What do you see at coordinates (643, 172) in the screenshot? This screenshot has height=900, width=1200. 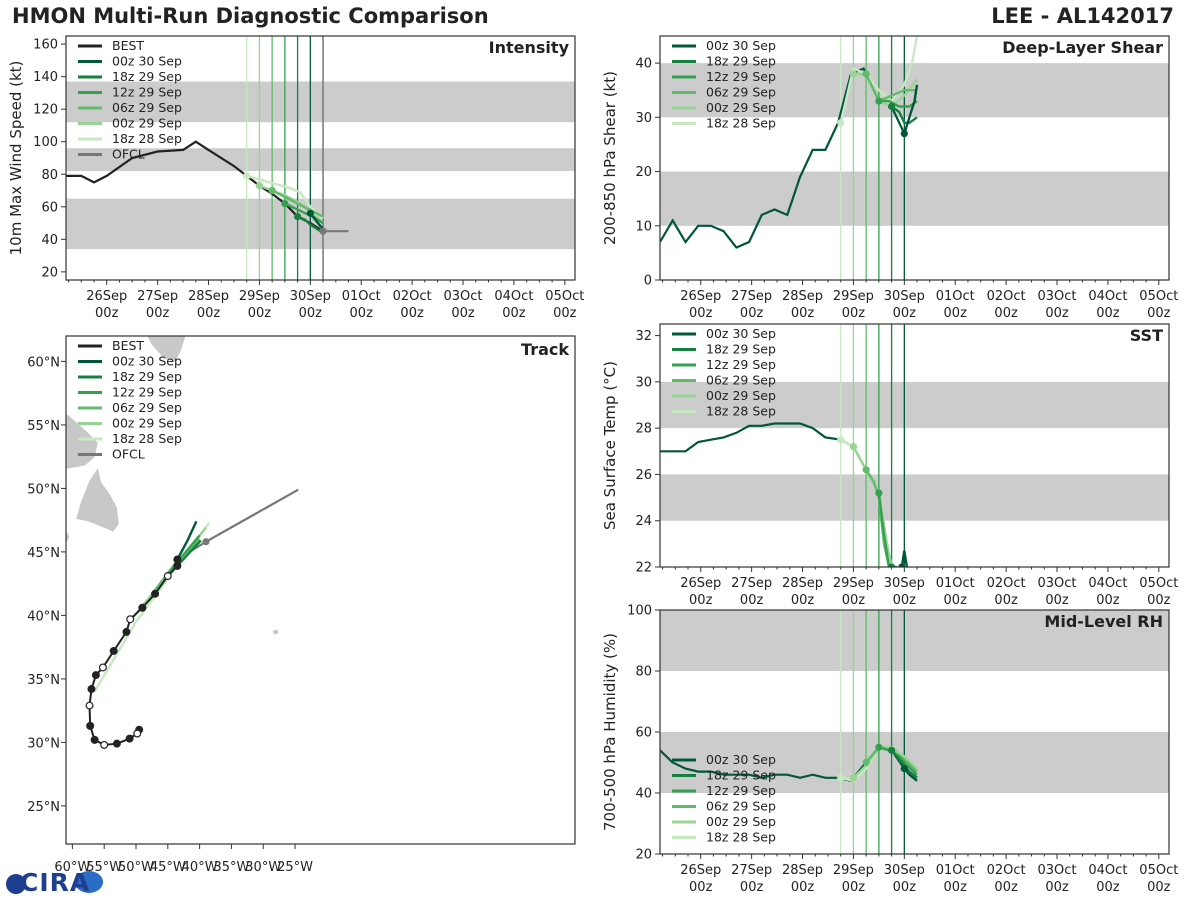 I see `shear-ytick-label: 20` at bounding box center [643, 172].